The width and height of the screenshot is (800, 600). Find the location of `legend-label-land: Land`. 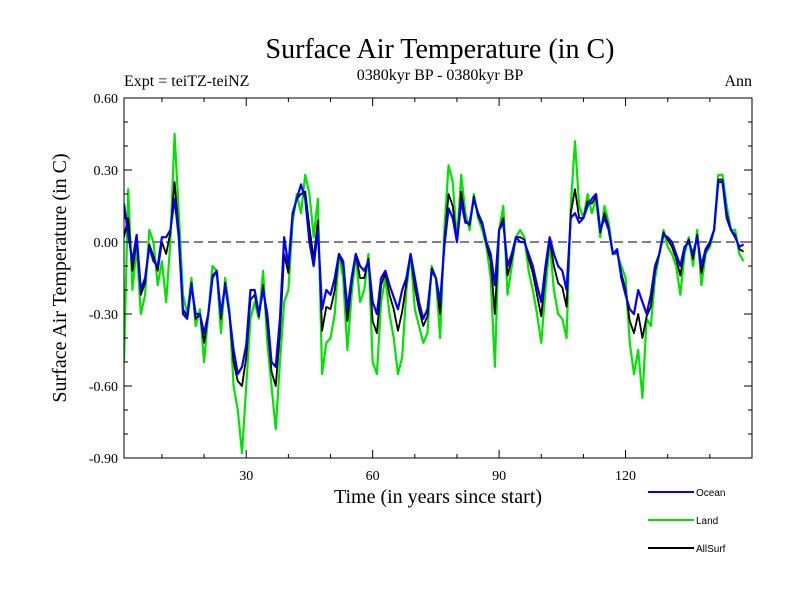

legend-label-land: Land is located at coordinates (707, 521).